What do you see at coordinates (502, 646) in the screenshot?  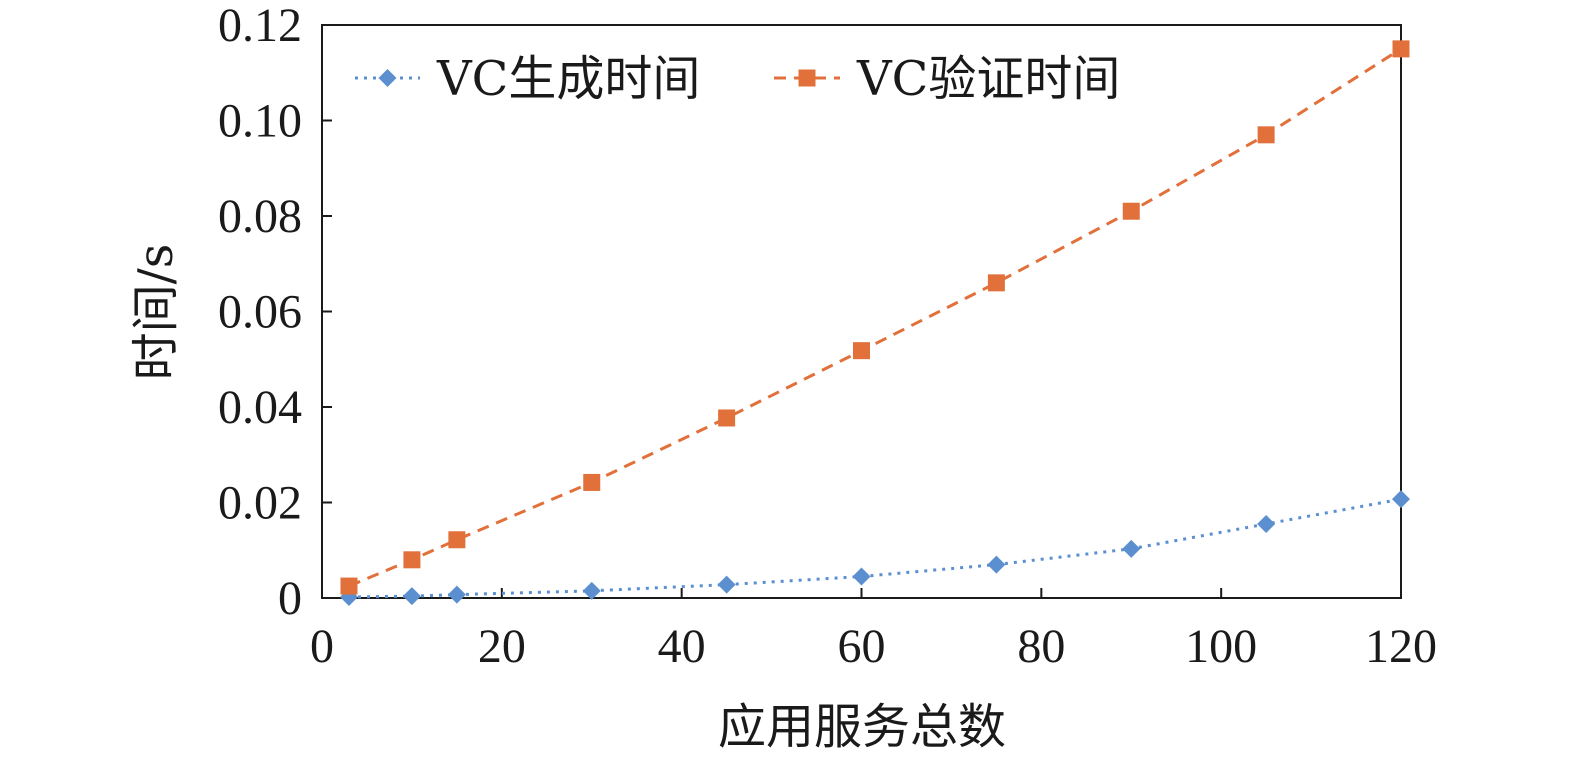 I see `x-tick-label: 20` at bounding box center [502, 646].